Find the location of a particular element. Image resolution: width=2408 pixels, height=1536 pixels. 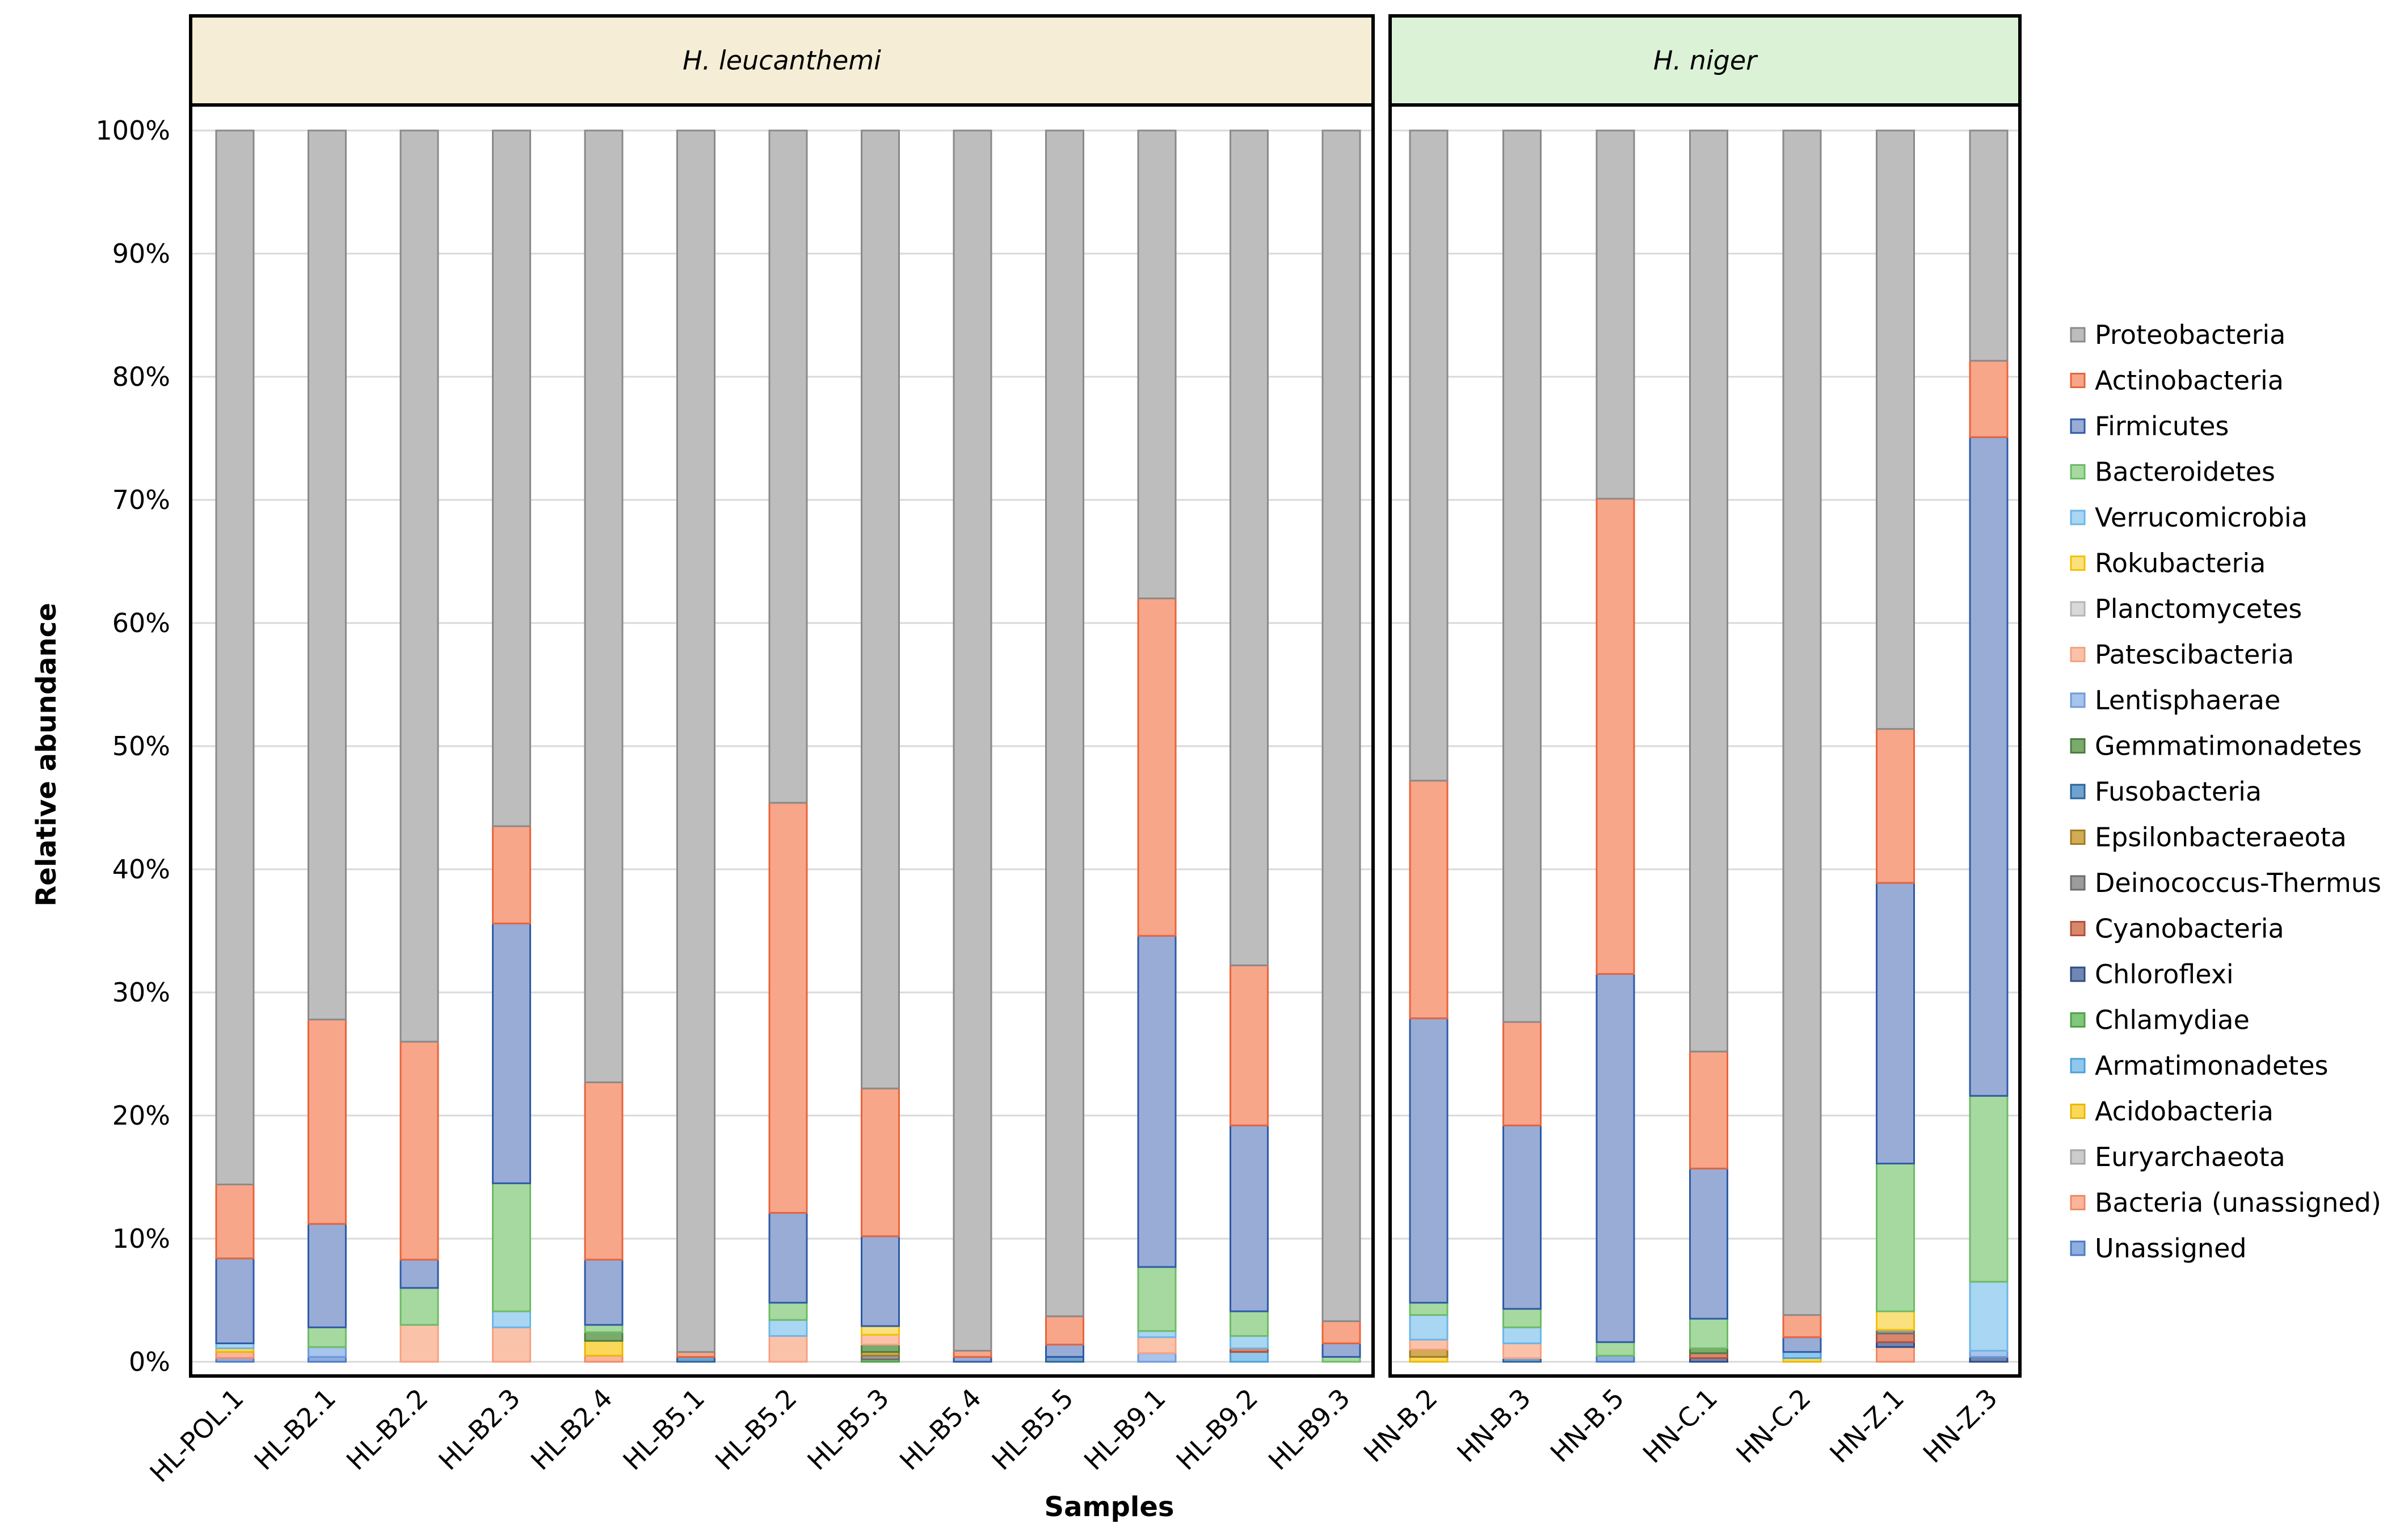

x-tick-label: HL-B2.4 is located at coordinates (571, 1430).